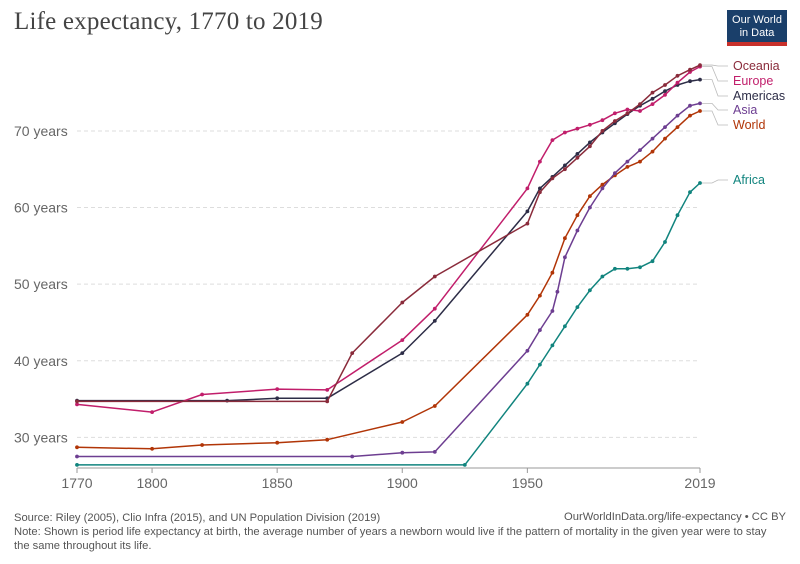 Image resolution: width=800 pixels, height=564 pixels. I want to click on series-label-world: World, so click(749, 125).